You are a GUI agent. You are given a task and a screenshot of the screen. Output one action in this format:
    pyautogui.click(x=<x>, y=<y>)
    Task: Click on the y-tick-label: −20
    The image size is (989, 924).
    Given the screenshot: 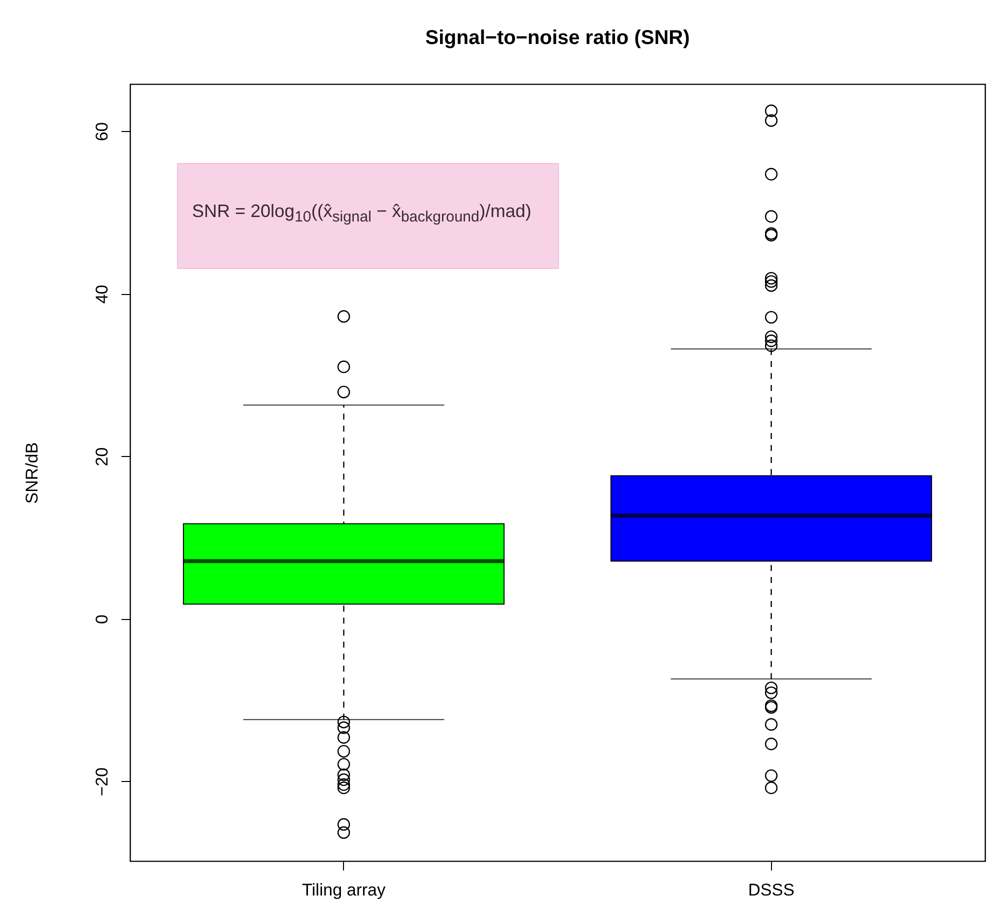 What is the action you would take?
    pyautogui.click(x=102, y=781)
    